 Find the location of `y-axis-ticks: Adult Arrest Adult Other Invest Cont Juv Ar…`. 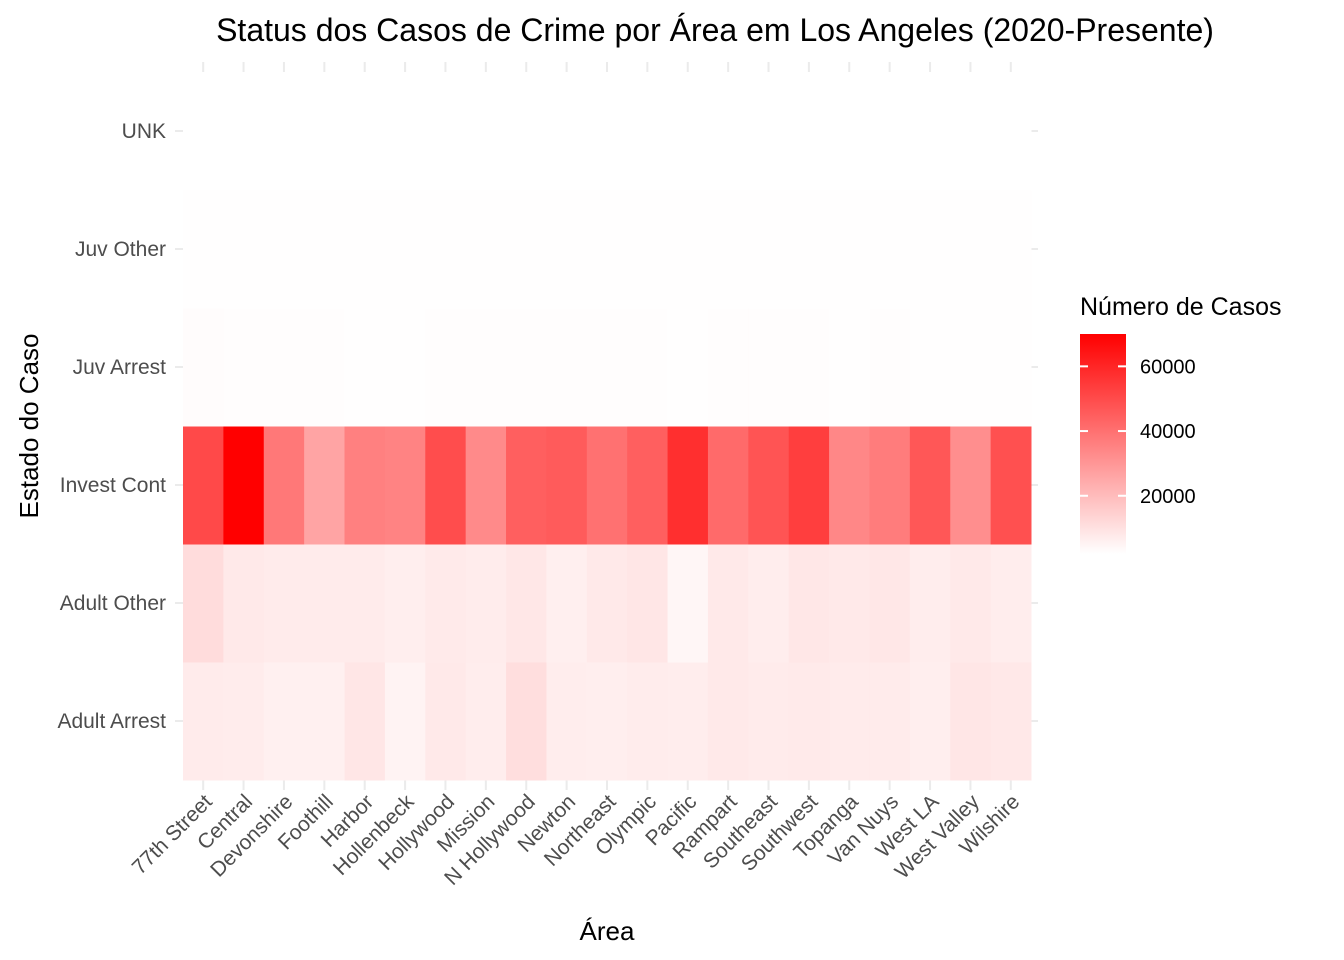

y-axis-ticks: Adult Arrest Adult Other Invest Cont Juv Ar… is located at coordinates (111, 426).